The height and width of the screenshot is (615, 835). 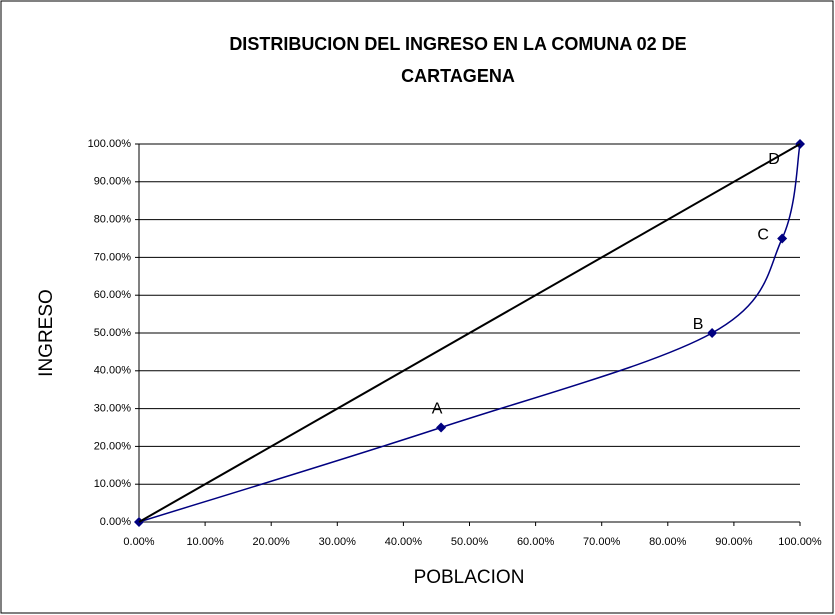 I want to click on y-tick-label: 40.00%, so click(x=113, y=371).